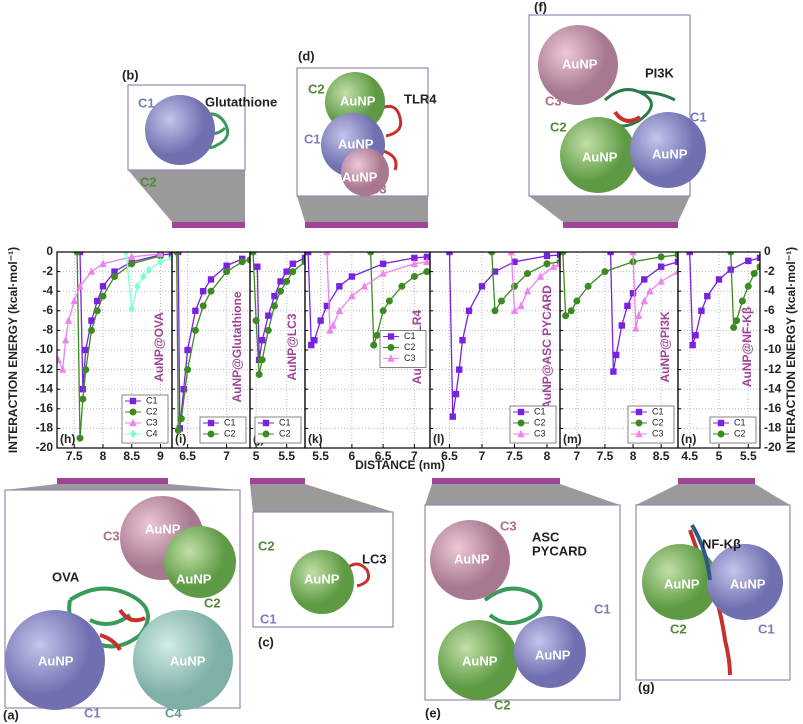 This screenshot has width=803, height=724. What do you see at coordinates (433, 712) in the screenshot?
I see `inset-label: (e)` at bounding box center [433, 712].